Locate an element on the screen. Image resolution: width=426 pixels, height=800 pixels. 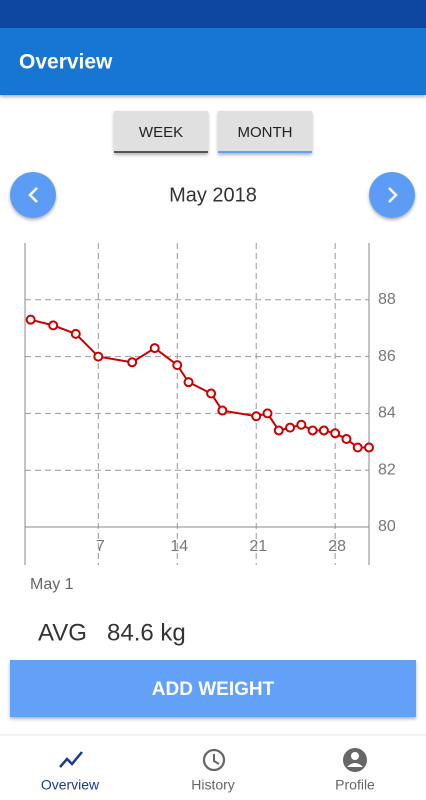
bottom-nav: Overview History Profile is located at coordinates (208, 770).